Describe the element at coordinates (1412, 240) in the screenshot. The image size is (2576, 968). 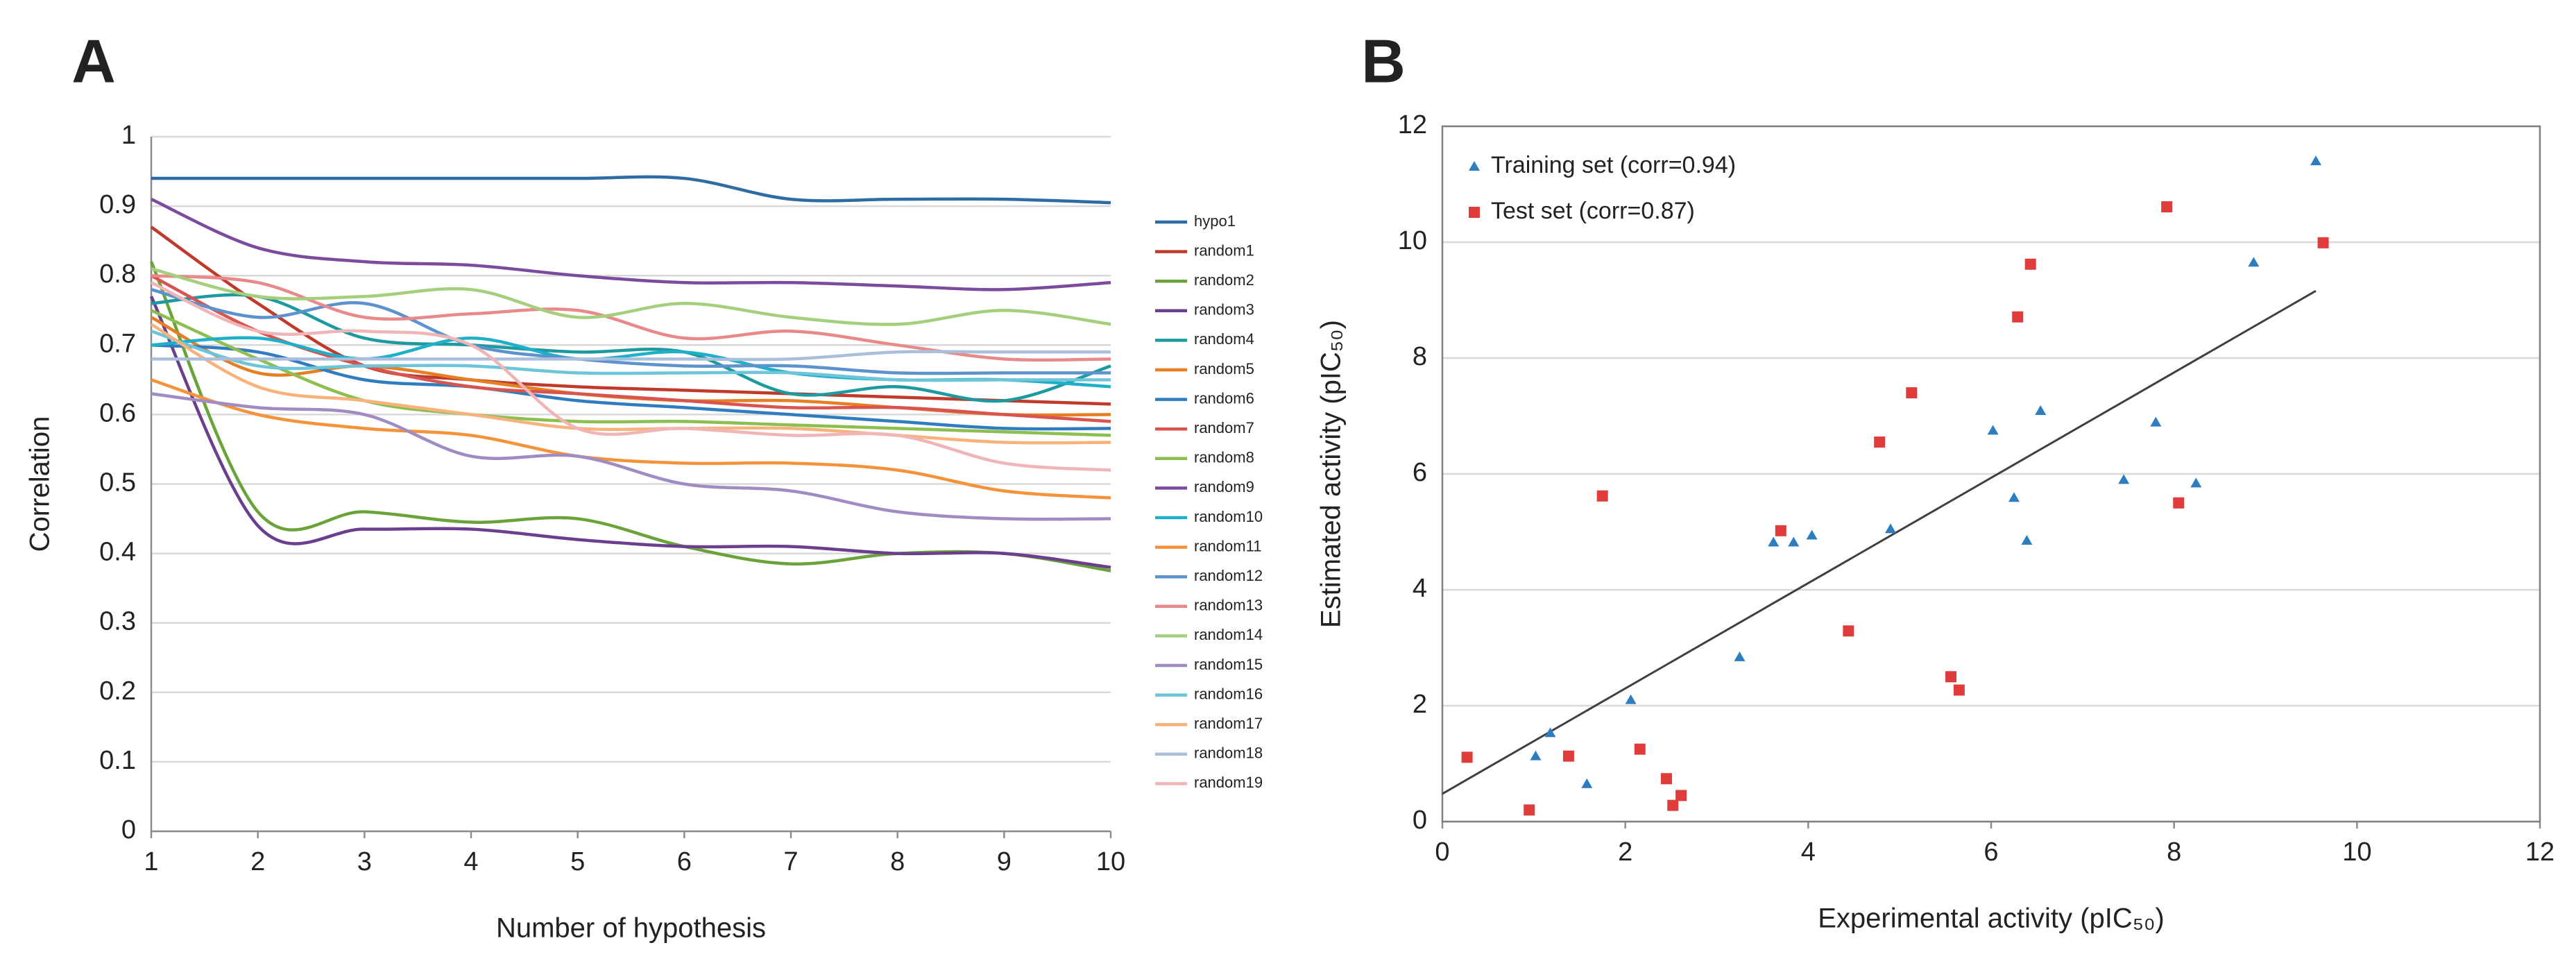
I see `y-tick-label: 10` at that location.